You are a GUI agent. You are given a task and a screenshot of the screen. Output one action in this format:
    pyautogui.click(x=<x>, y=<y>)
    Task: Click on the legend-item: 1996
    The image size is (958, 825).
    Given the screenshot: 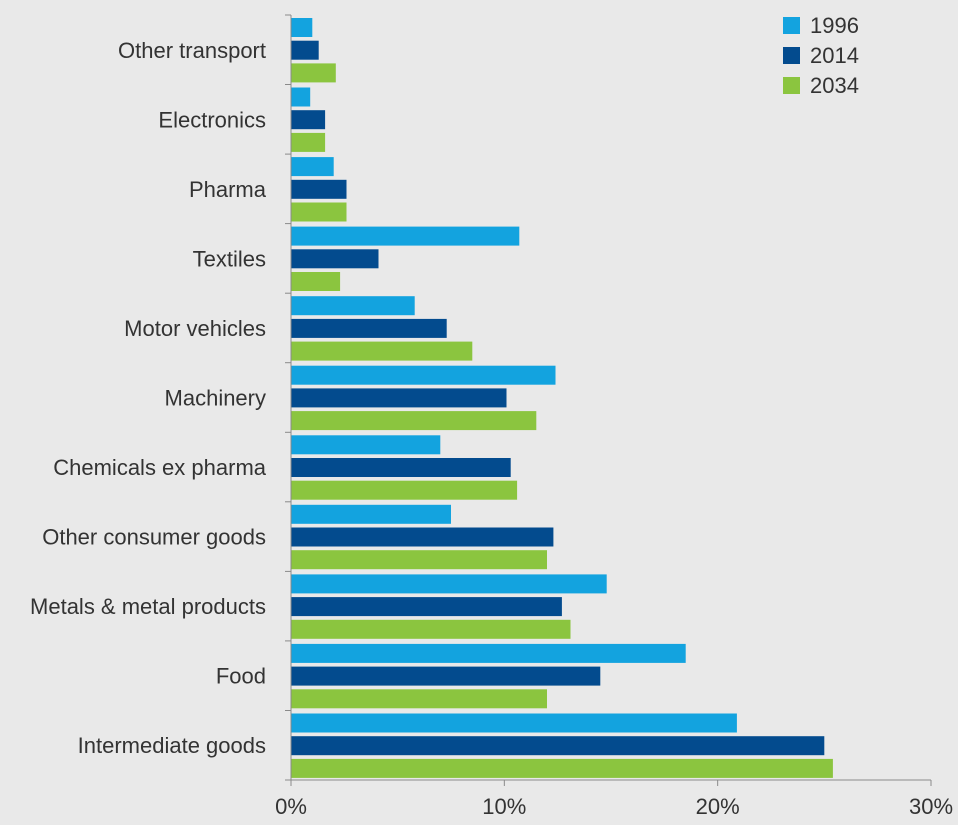 What is the action you would take?
    pyautogui.click(x=821, y=25)
    